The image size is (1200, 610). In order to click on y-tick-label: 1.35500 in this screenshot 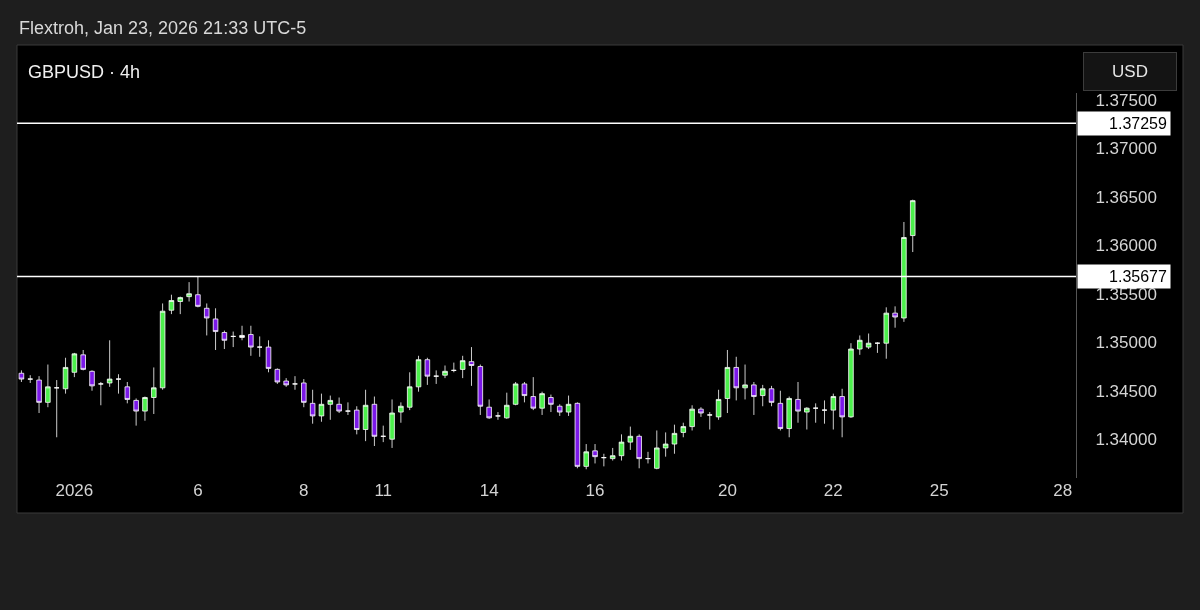, I will do `click(1126, 294)`.